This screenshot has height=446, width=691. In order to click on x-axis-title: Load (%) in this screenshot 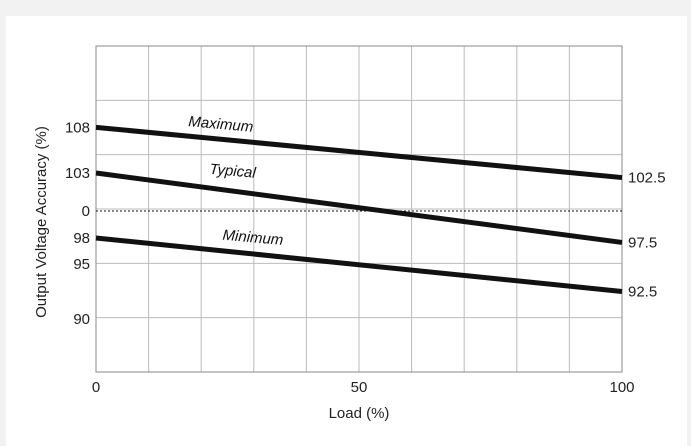, I will do `click(359, 413)`.